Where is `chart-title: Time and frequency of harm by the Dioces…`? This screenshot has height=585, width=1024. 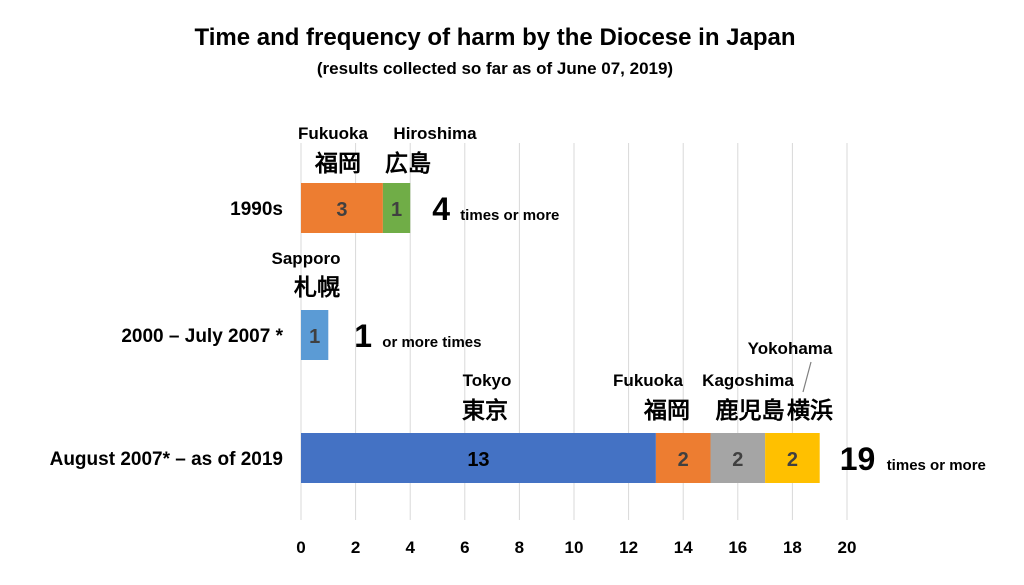 chart-title: Time and frequency of harm by the Dioces… is located at coordinates (495, 37).